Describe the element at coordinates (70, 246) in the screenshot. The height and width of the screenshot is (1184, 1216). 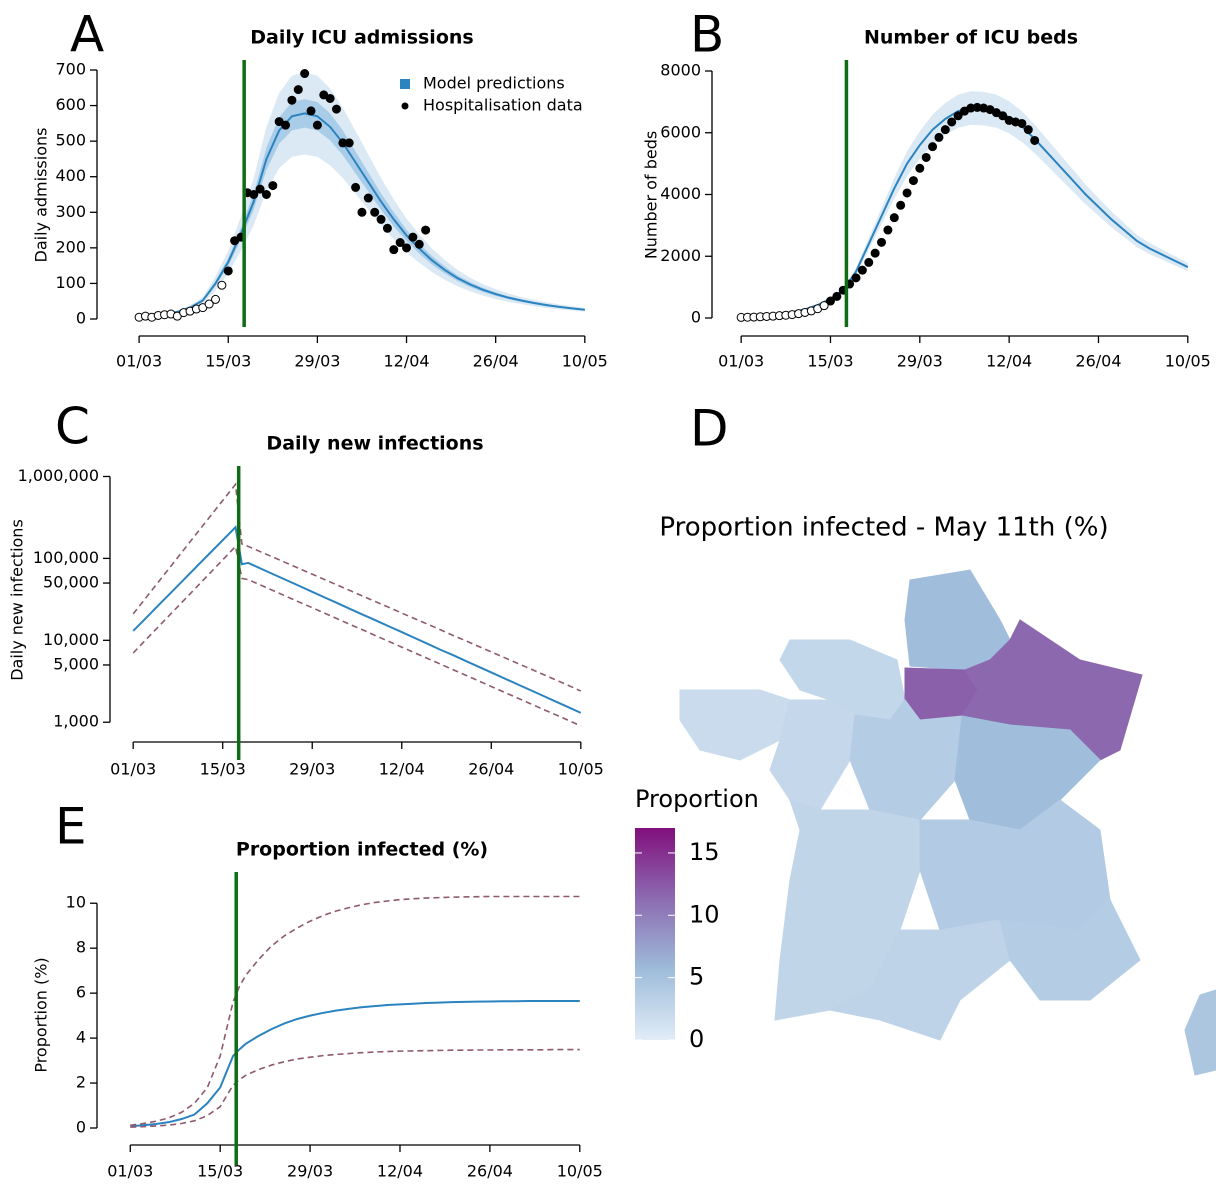
I see `y-tick-label: 200` at that location.